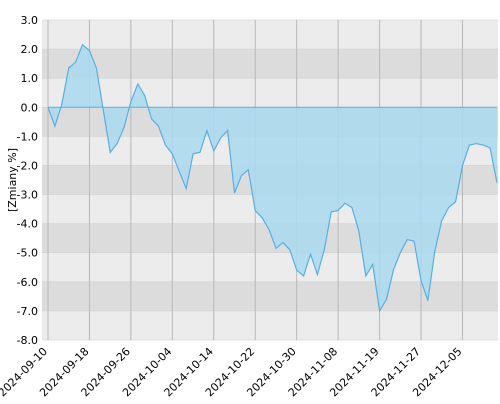  What do you see at coordinates (27, 136) in the screenshot?
I see `y-tick-label: -1.0` at bounding box center [27, 136].